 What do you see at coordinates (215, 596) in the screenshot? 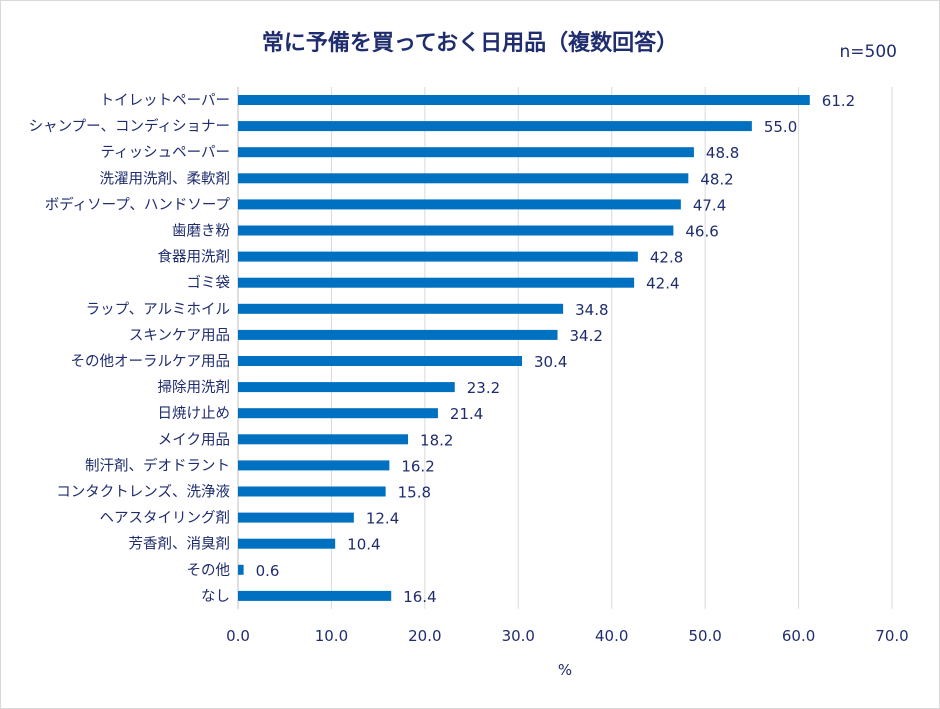
I see `category-label: なし` at bounding box center [215, 596].